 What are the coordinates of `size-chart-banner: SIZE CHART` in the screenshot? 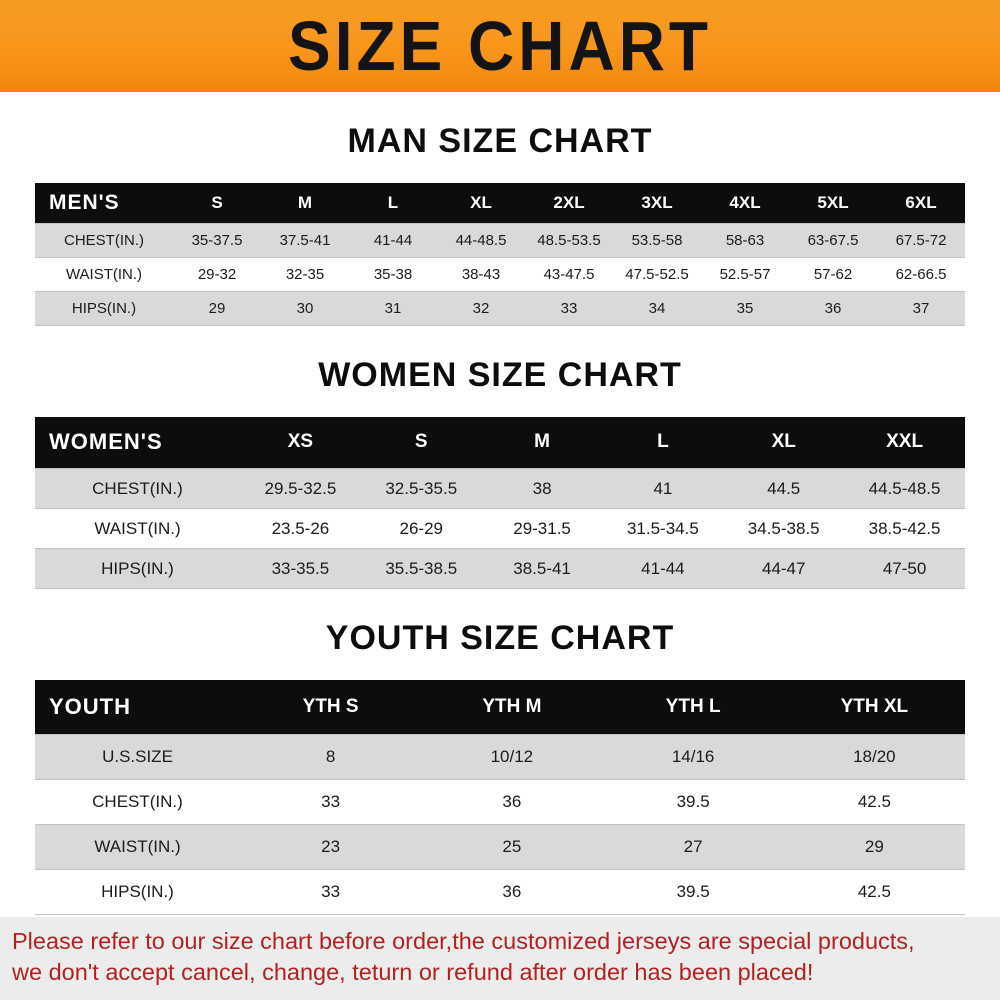 It's located at (500, 46).